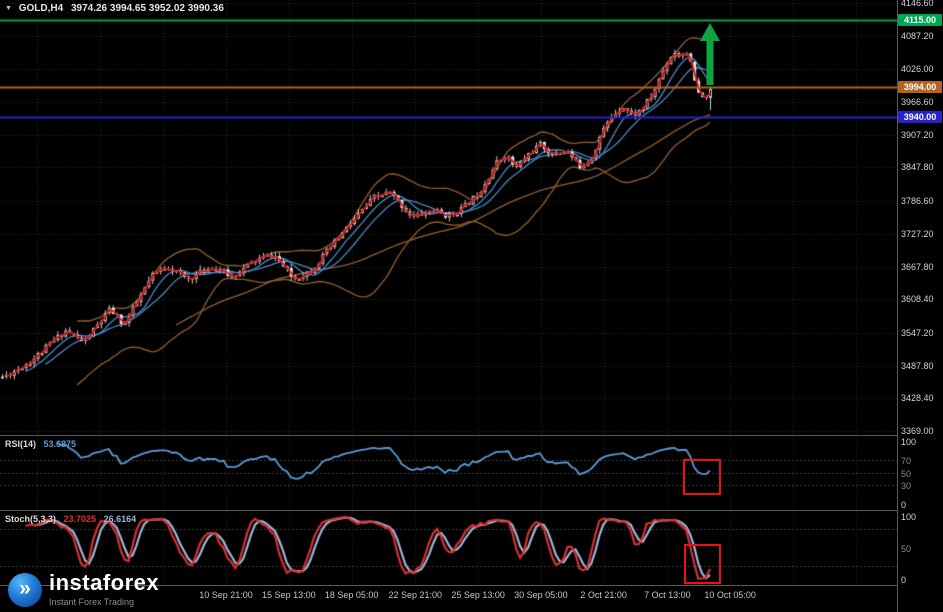 The height and width of the screenshot is (612, 943). Describe the element at coordinates (40, 444) in the screenshot. I see `rsi-label: RSI(14) 53.6875` at that location.